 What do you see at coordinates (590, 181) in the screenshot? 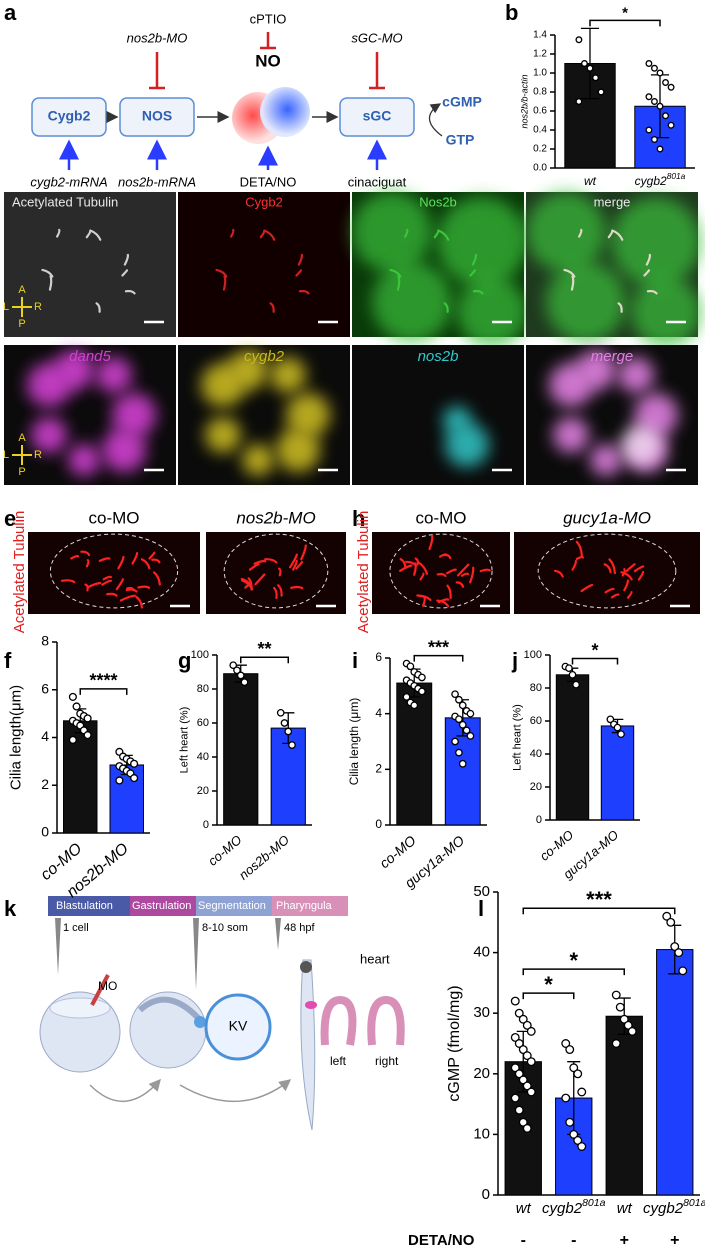
I see `x-tick-label: wt` at bounding box center [590, 181].